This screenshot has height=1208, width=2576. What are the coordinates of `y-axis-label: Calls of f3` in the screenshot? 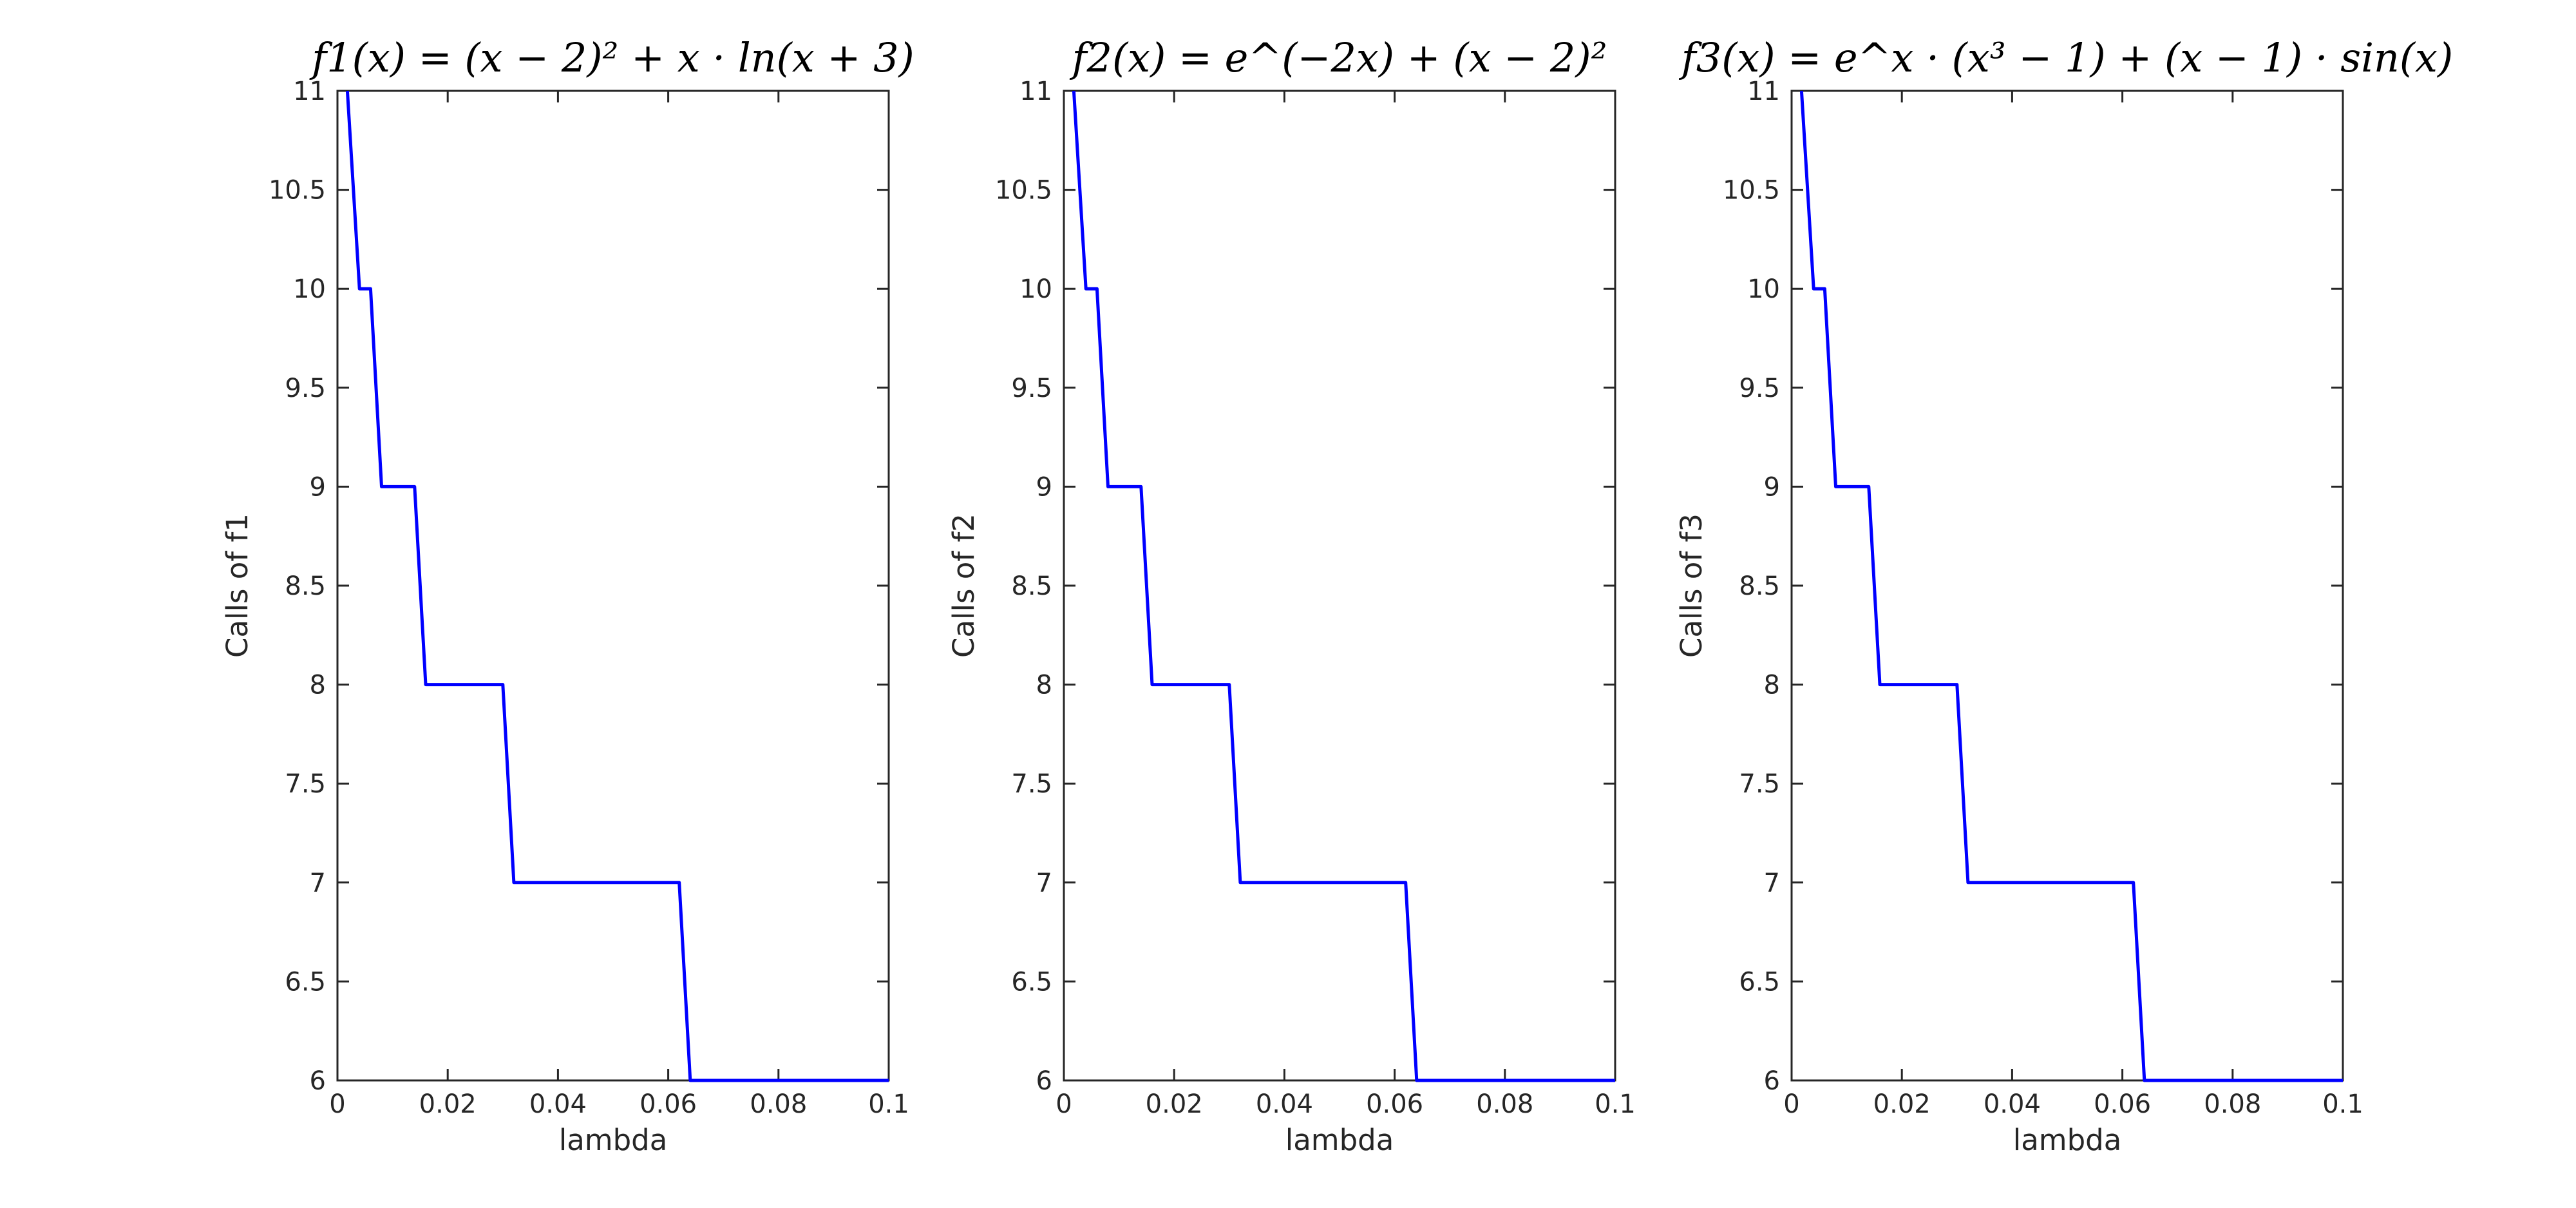 It's located at (1692, 585).